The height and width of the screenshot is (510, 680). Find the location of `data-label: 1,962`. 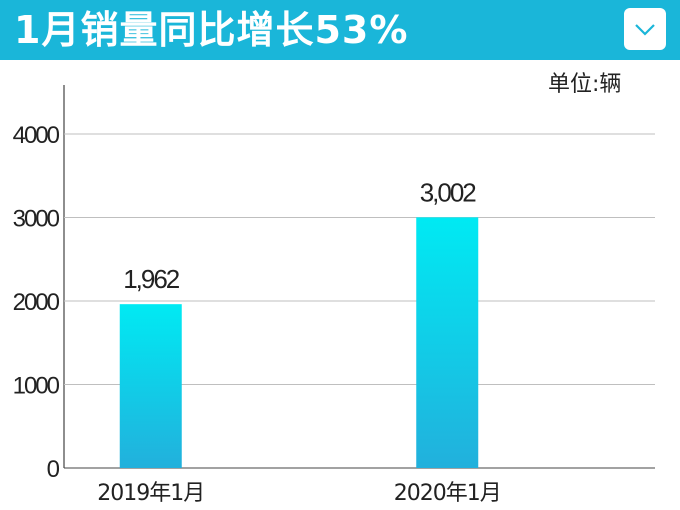

data-label: 1,962 is located at coordinates (151, 279).